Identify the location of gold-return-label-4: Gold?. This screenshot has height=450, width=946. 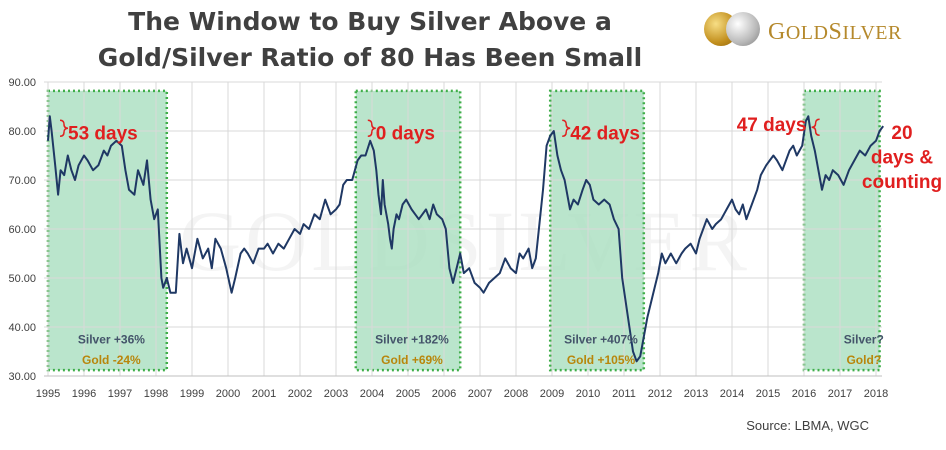
(863, 360).